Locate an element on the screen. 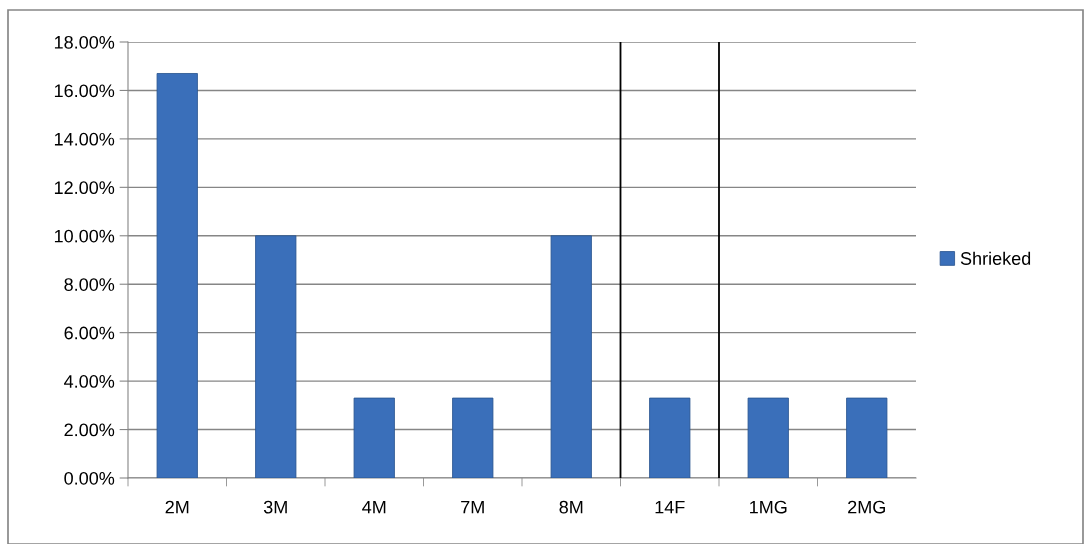 This screenshot has height=544, width=1084. y-tick-label: 18.00% is located at coordinates (84, 42).